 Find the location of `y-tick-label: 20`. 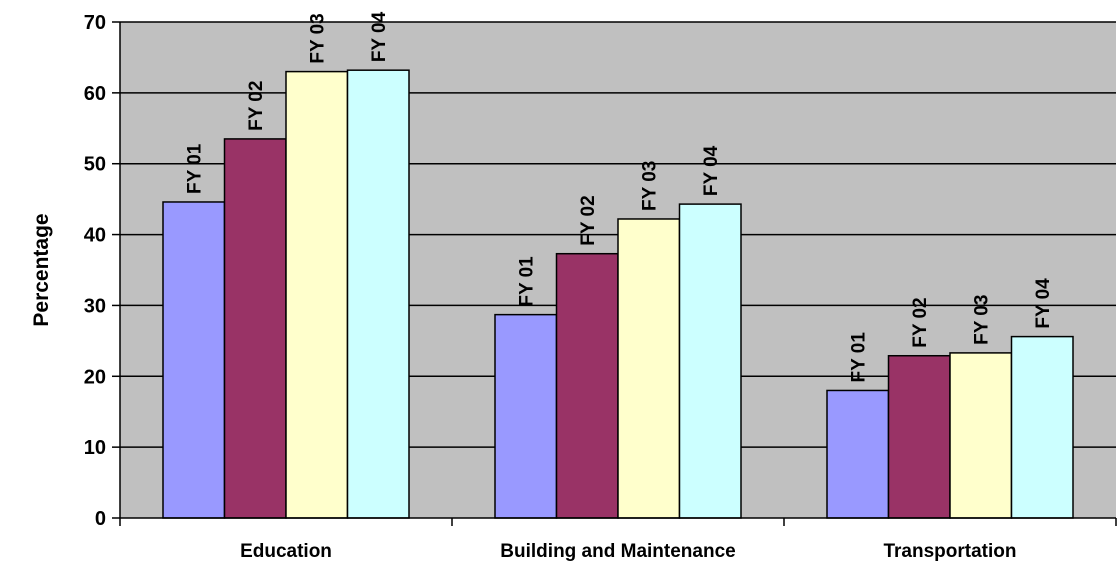

y-tick-label: 20 is located at coordinates (95, 377).